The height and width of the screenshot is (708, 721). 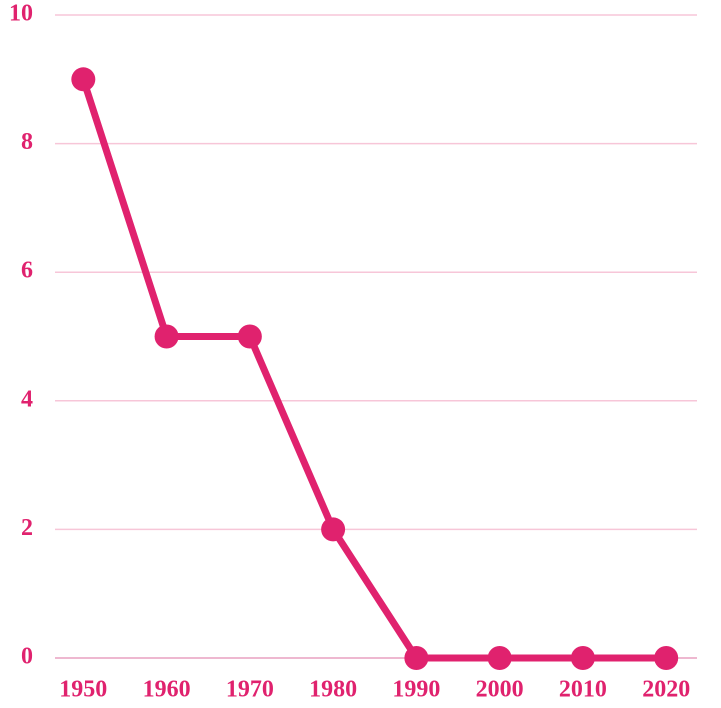 I want to click on y-tick-label: 8, so click(x=27, y=142).